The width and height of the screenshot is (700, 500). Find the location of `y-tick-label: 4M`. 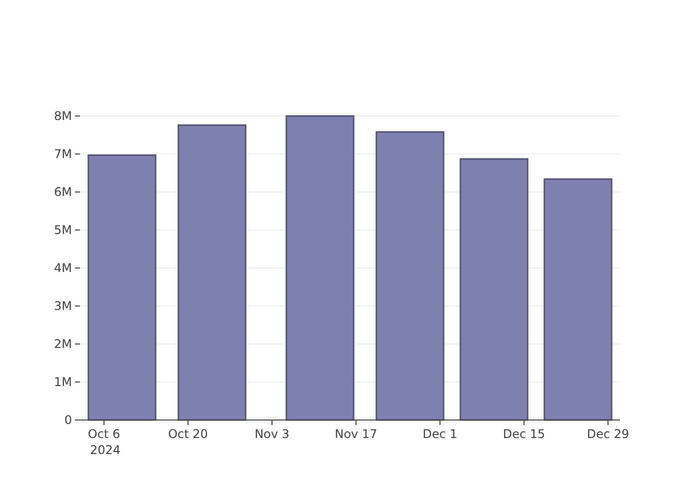

y-tick-label: 4M is located at coordinates (63, 268).